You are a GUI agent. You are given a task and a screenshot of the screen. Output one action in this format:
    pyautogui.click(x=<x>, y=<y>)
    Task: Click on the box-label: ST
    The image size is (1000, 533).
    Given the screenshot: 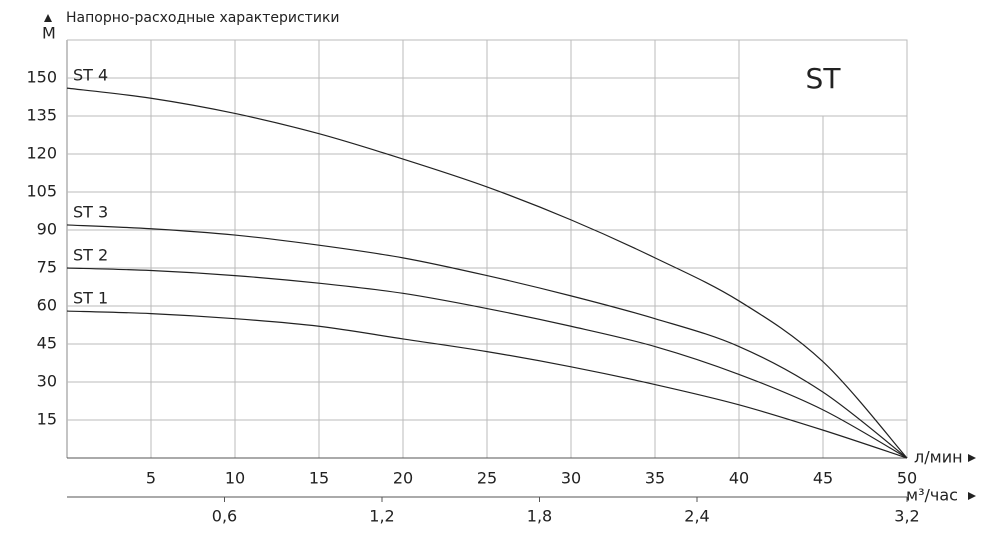 What is the action you would take?
    pyautogui.click(x=824, y=78)
    